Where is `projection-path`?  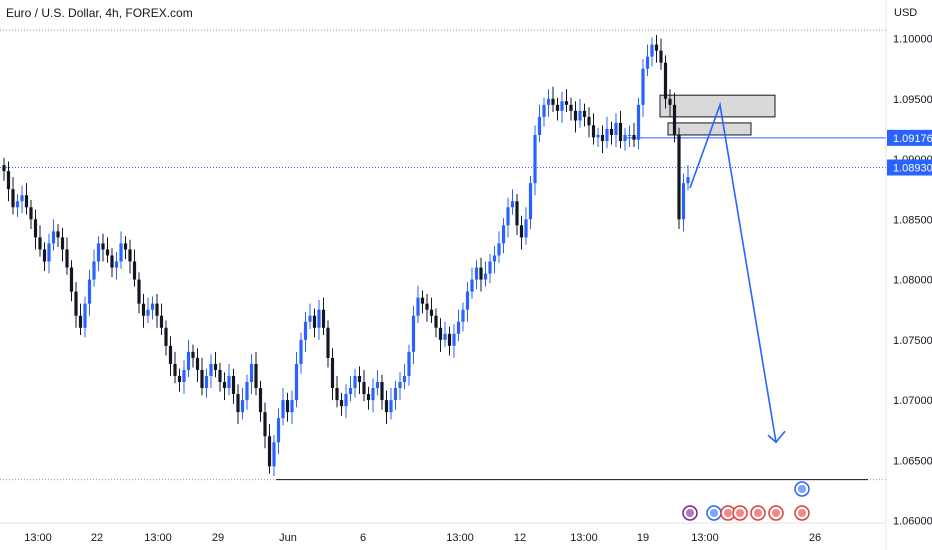 projection-path is located at coordinates (737, 272).